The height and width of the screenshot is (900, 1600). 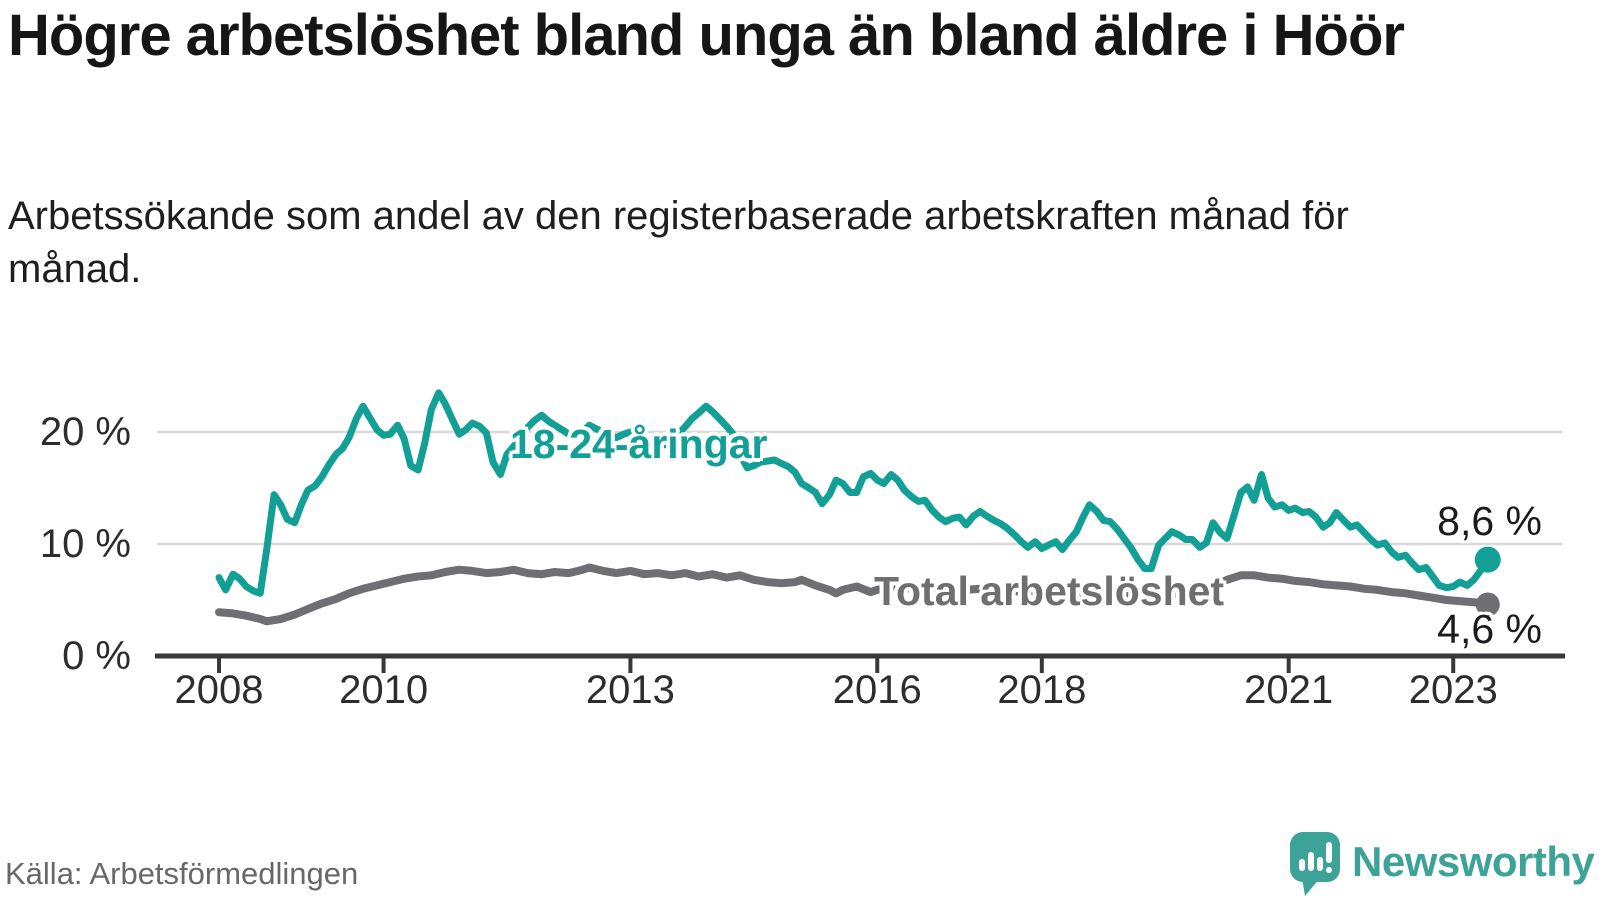 I want to click on y-tick-label-20: 20 %, so click(x=85, y=432).